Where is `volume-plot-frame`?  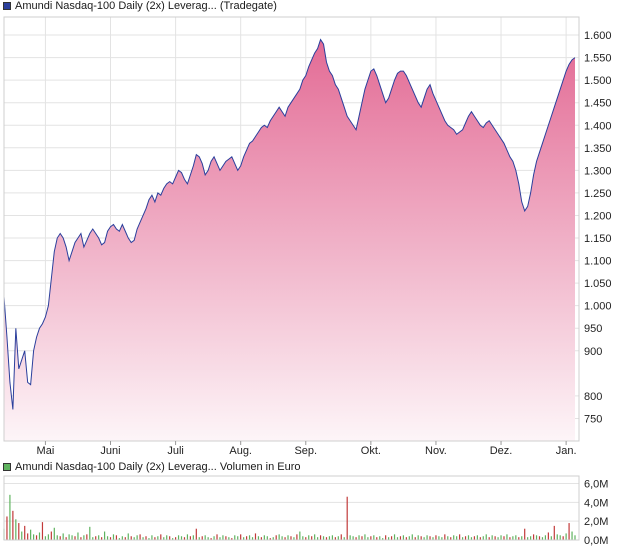
volume-plot-frame is located at coordinates (291, 508).